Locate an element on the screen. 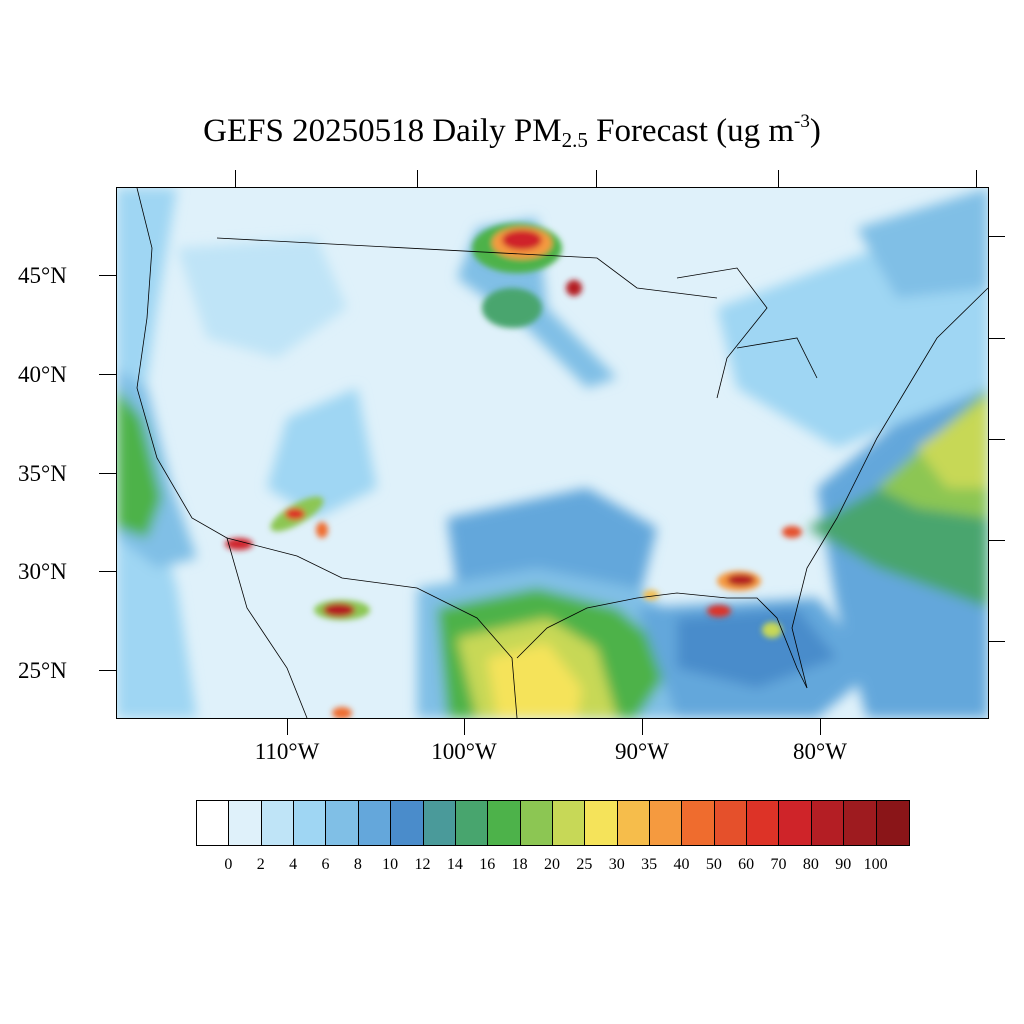 The height and width of the screenshot is (1024, 1024). lat-label-35: 35°N is located at coordinates (42, 473).